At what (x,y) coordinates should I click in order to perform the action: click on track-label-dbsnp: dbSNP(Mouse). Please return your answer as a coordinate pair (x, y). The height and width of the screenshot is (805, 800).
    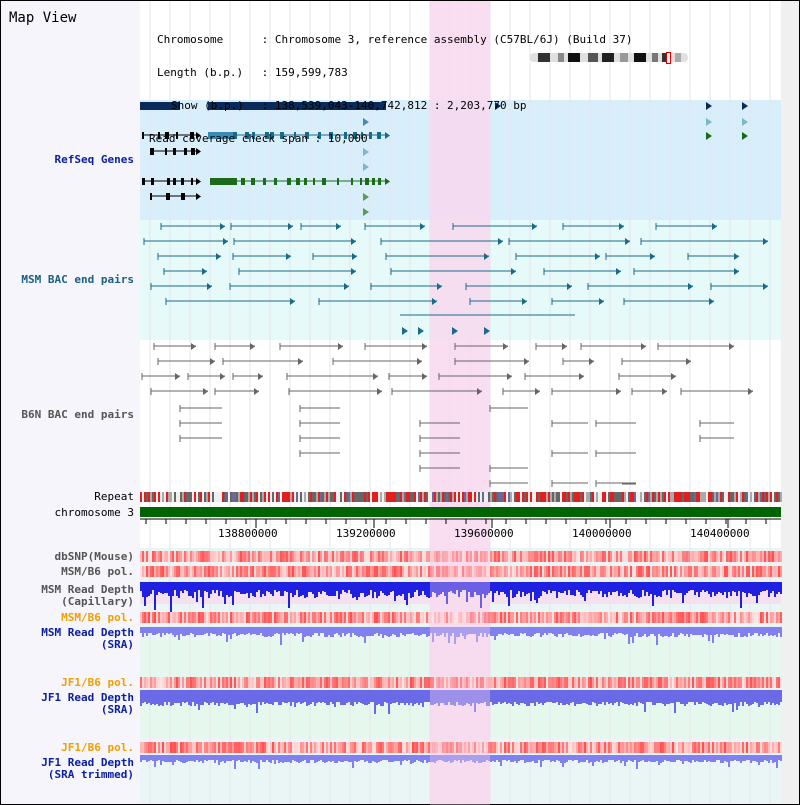
    Looking at the image, I should click on (94, 556).